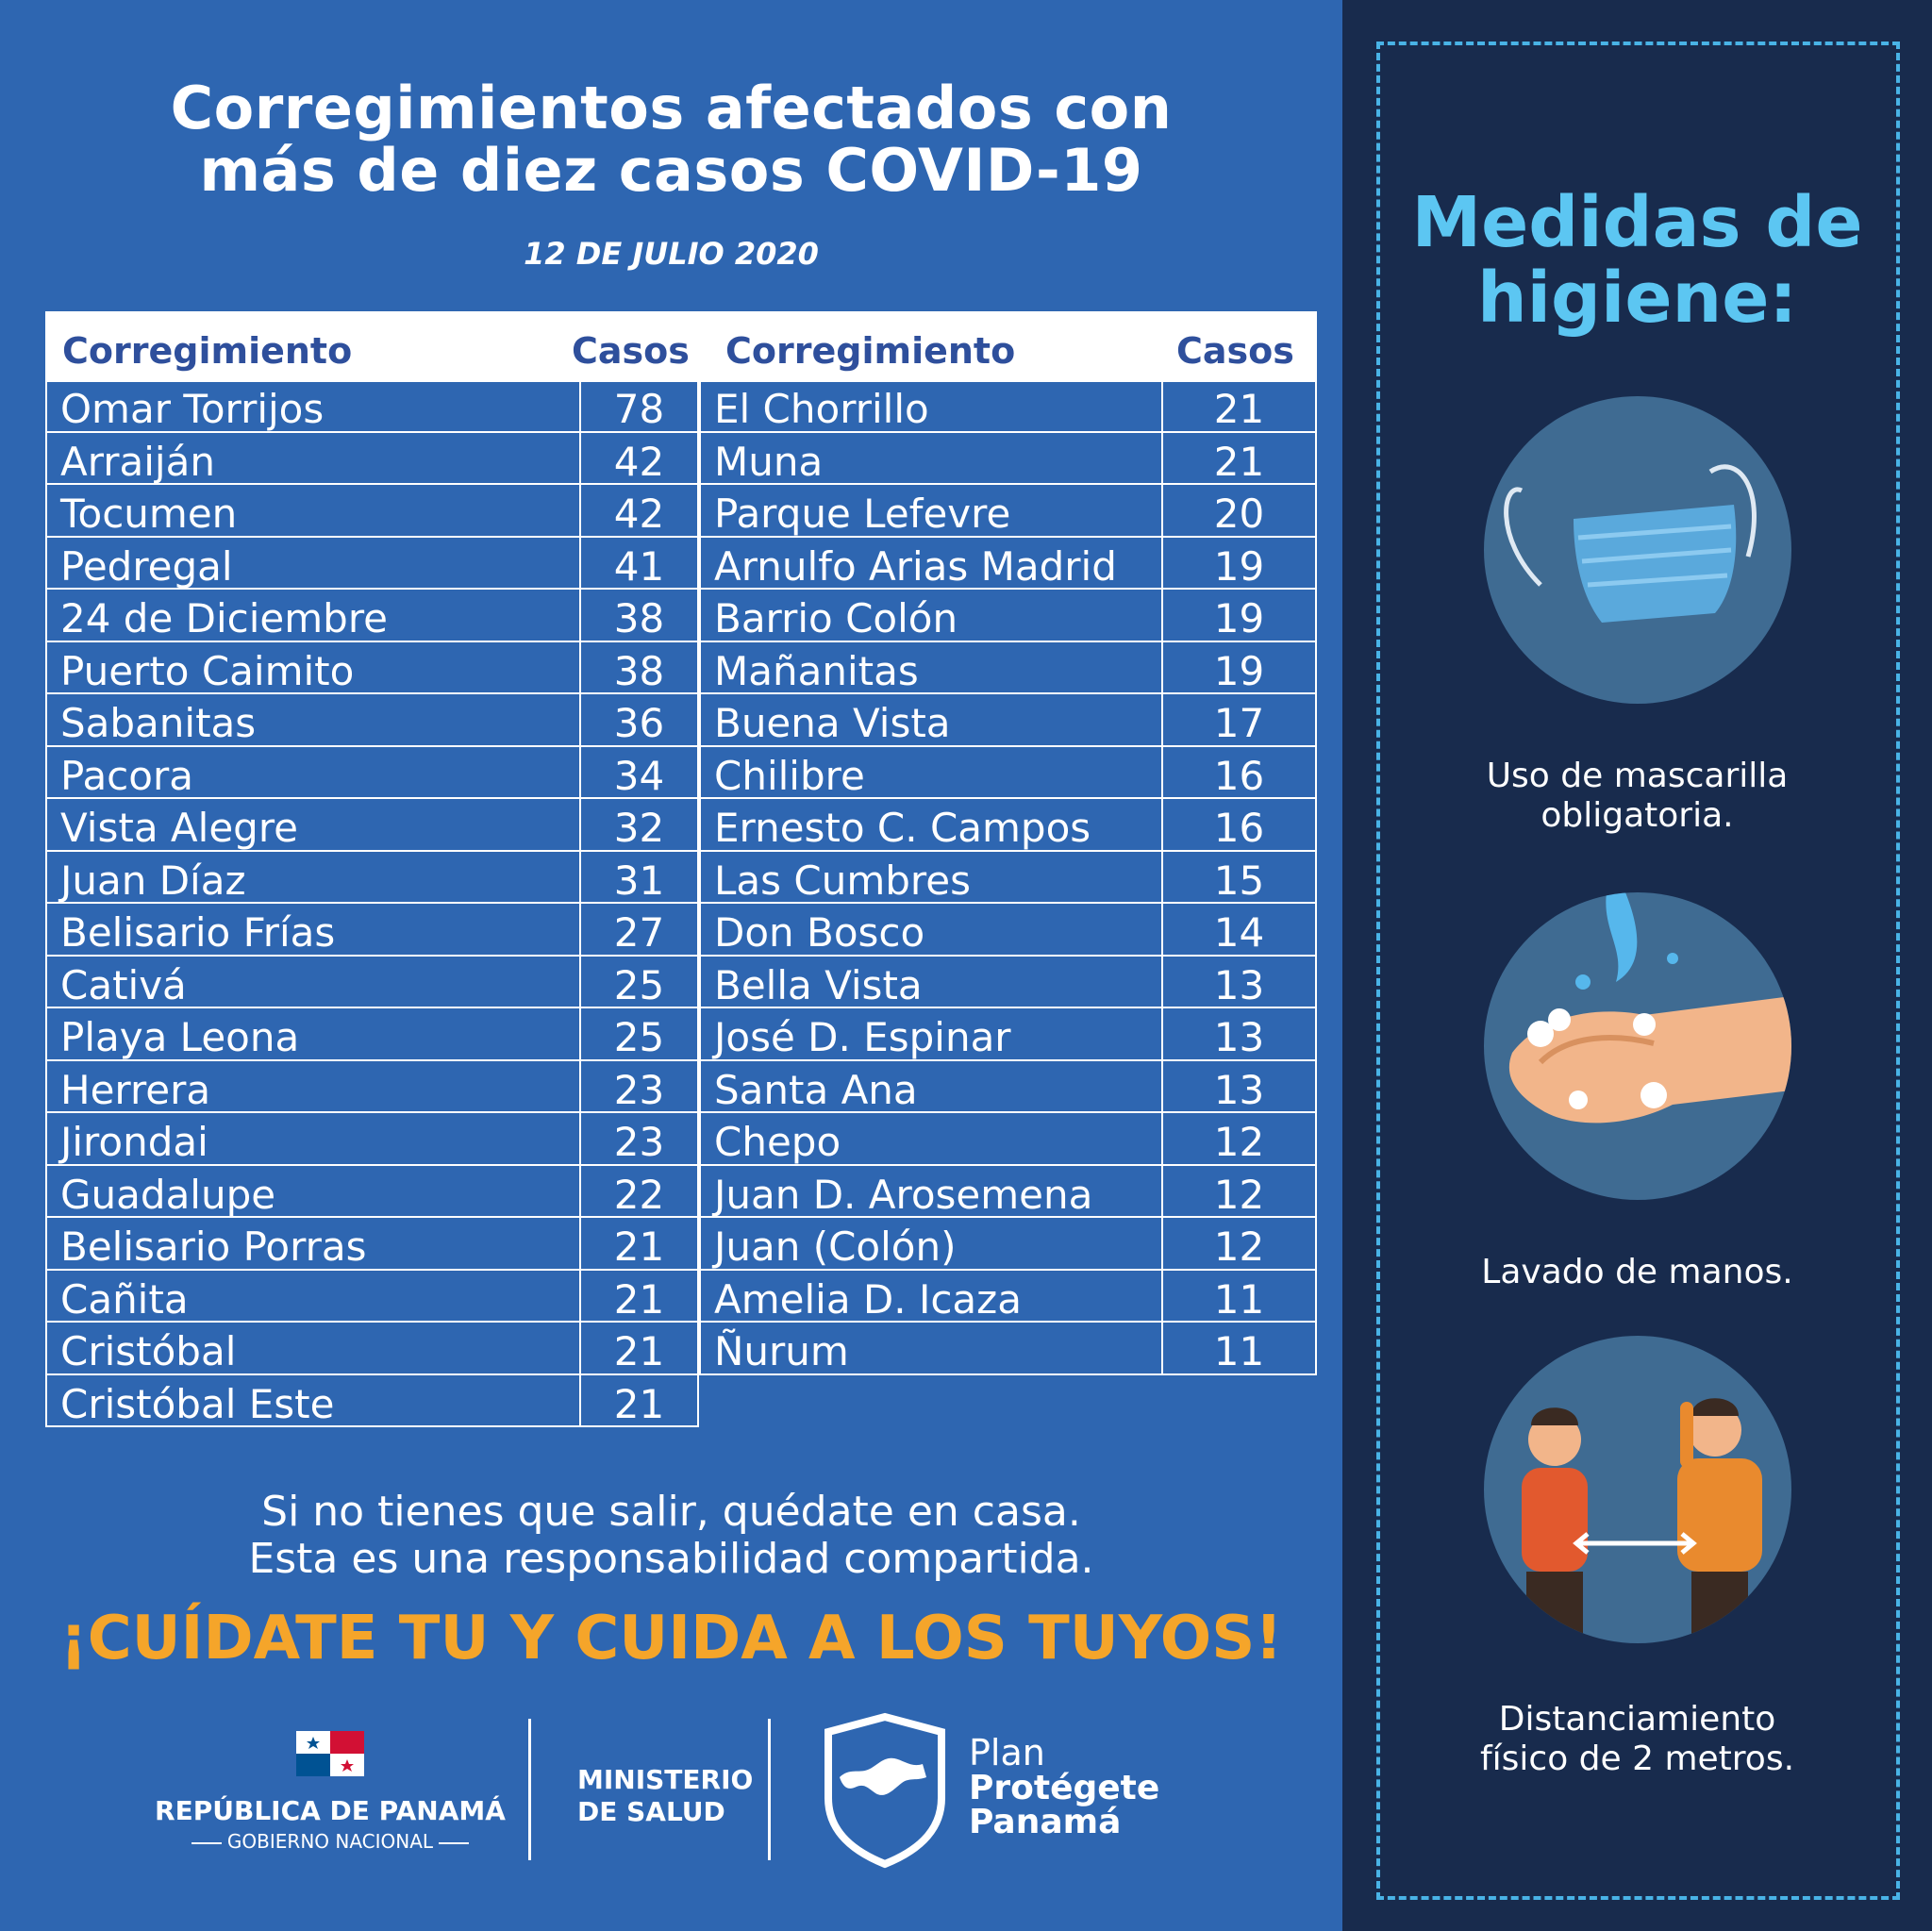 Image resolution: width=1932 pixels, height=1931 pixels. What do you see at coordinates (1008, 1139) in the screenshot?
I see `table-row: Chepo 12` at bounding box center [1008, 1139].